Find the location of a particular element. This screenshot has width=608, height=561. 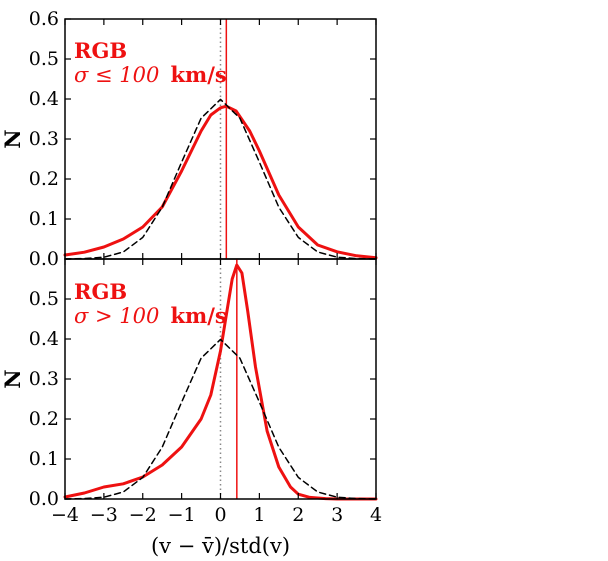

top-annotation-sigma-unit: km/s is located at coordinates (198, 74).